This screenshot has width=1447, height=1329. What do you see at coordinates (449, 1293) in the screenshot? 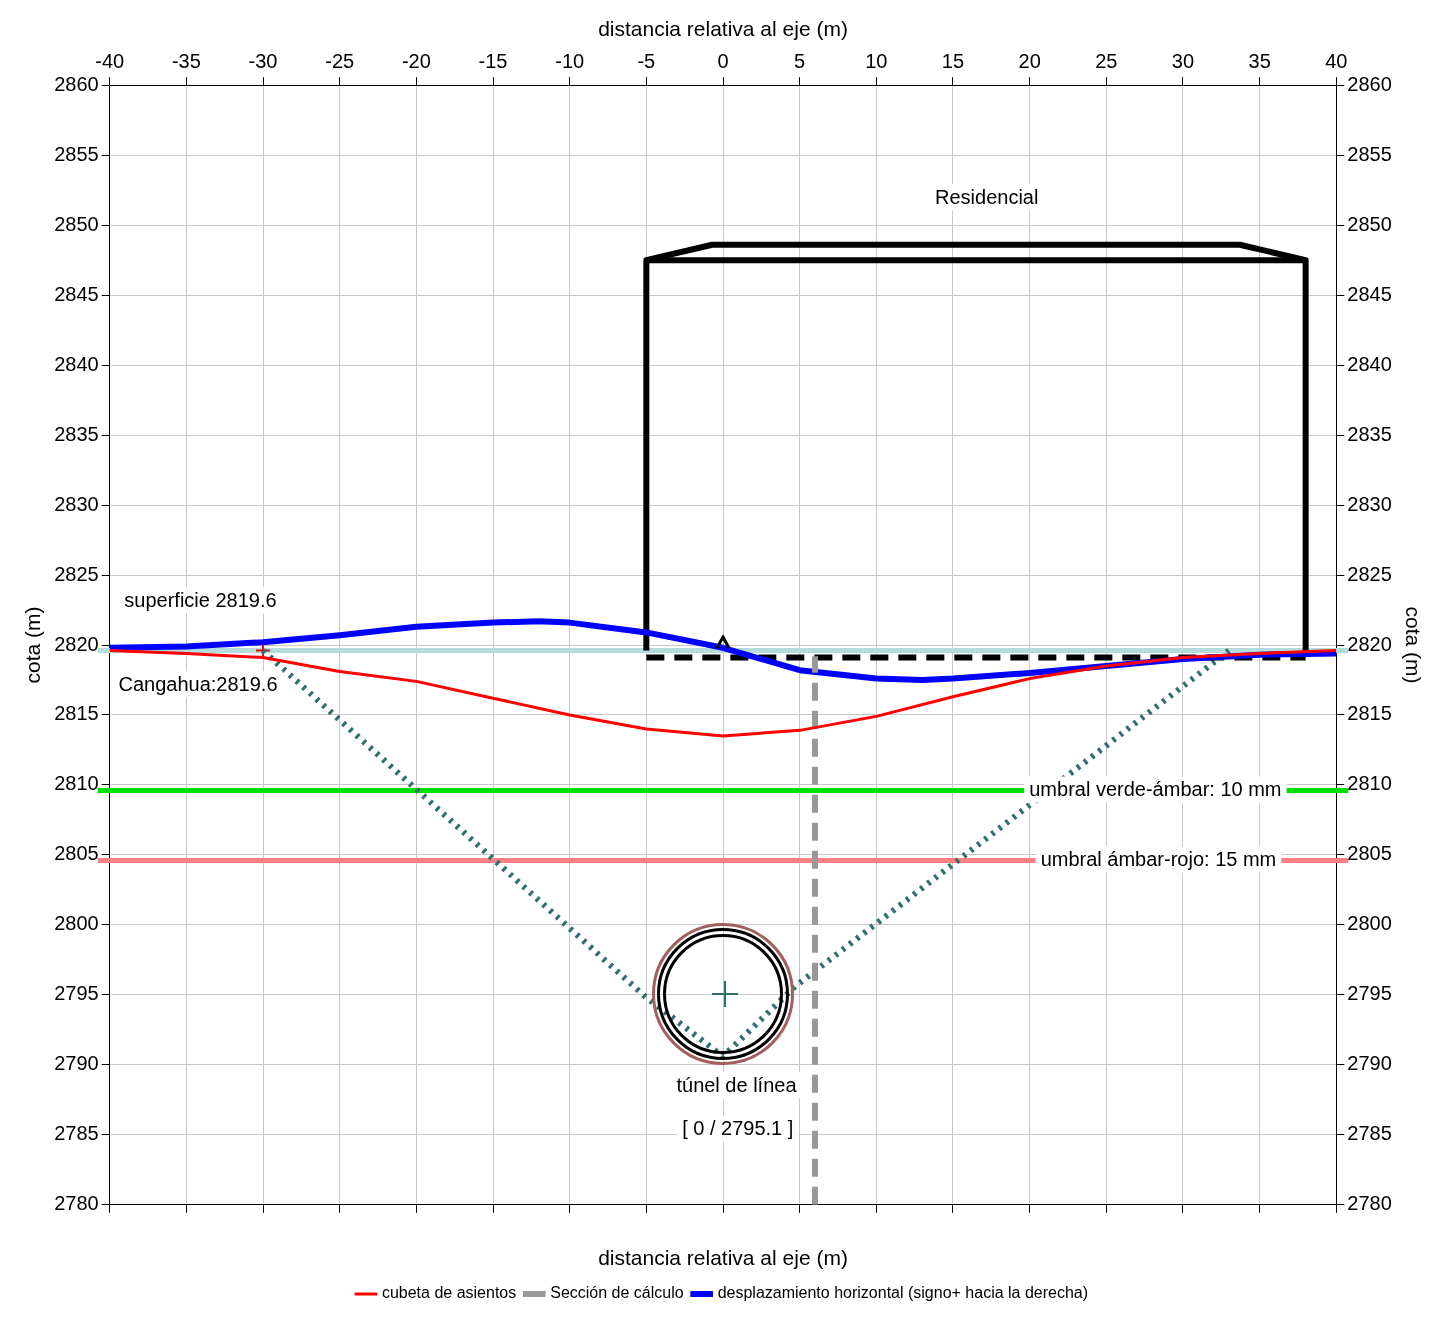
I see `legend-label: cubeta de asientos` at bounding box center [449, 1293].